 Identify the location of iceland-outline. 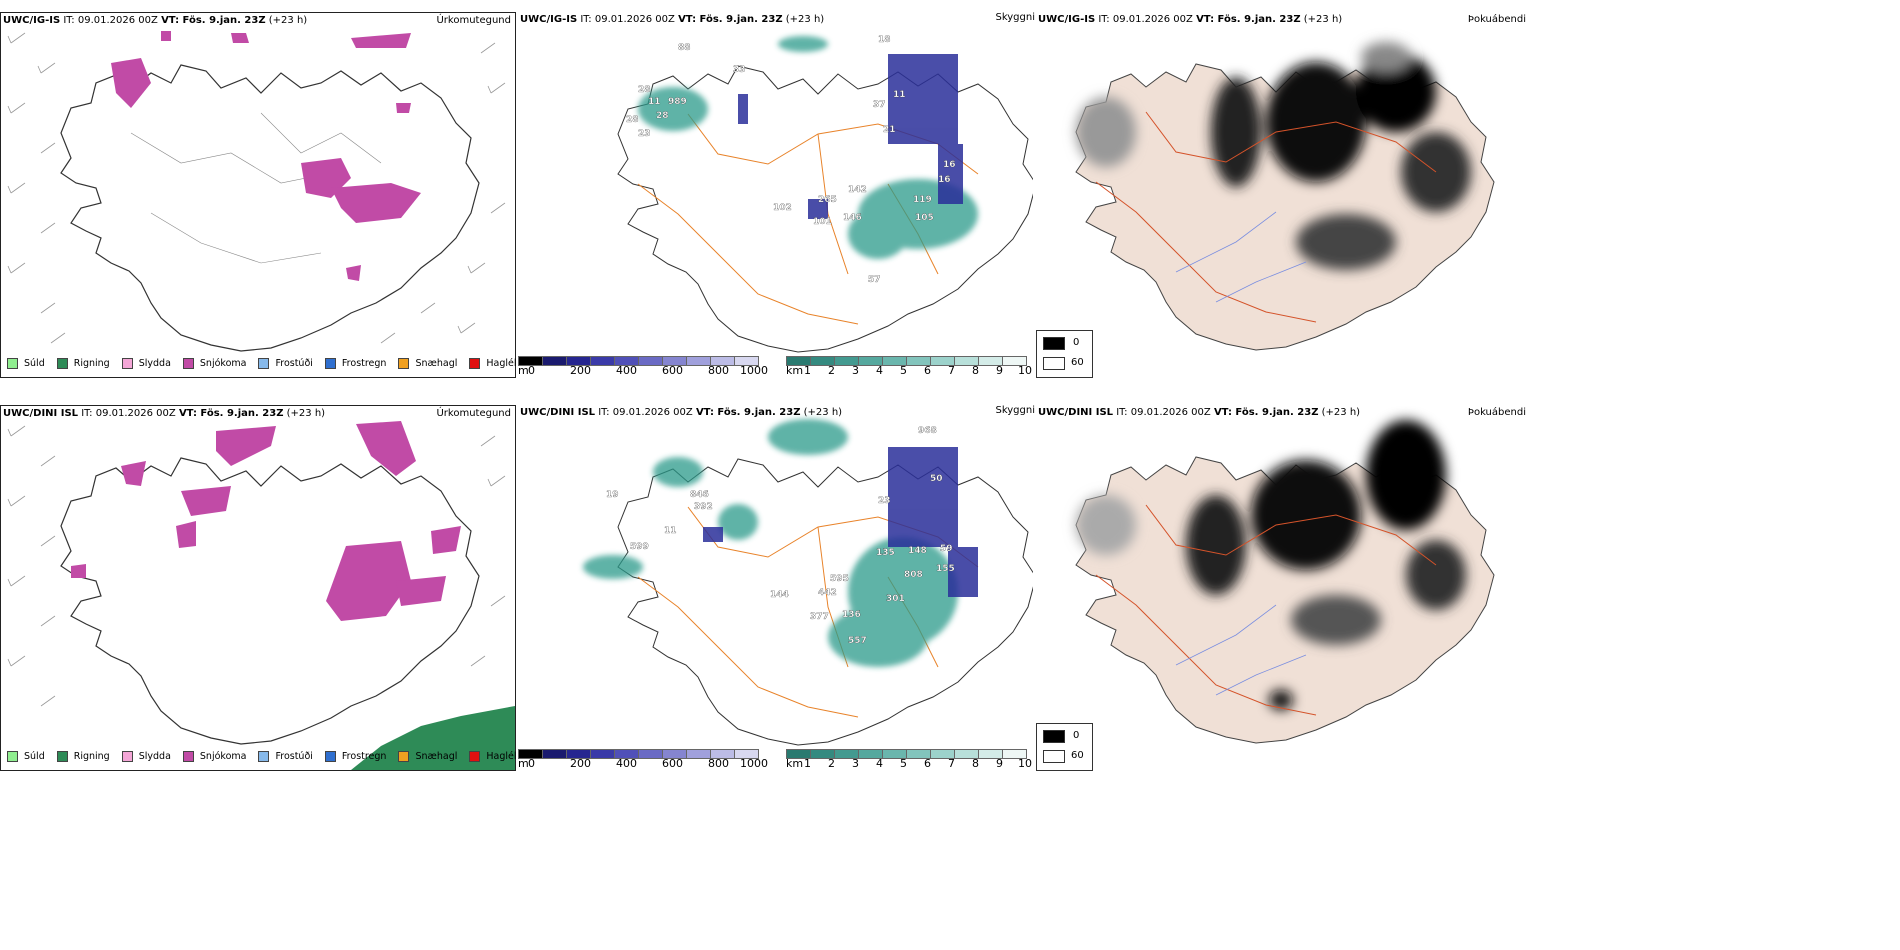
(270, 208).